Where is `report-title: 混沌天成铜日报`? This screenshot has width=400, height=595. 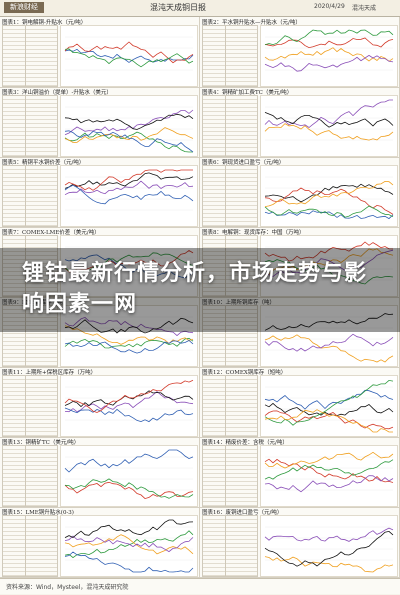 report-title: 混沌天成铜日报 is located at coordinates (178, 7).